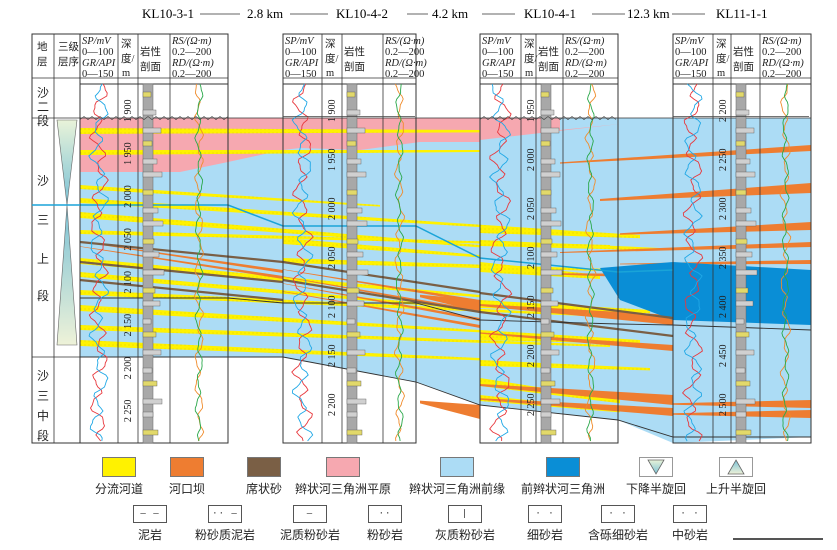  Describe the element at coordinates (723, 258) in the screenshot. I see `depth-tick-label: 2 350` at that location.